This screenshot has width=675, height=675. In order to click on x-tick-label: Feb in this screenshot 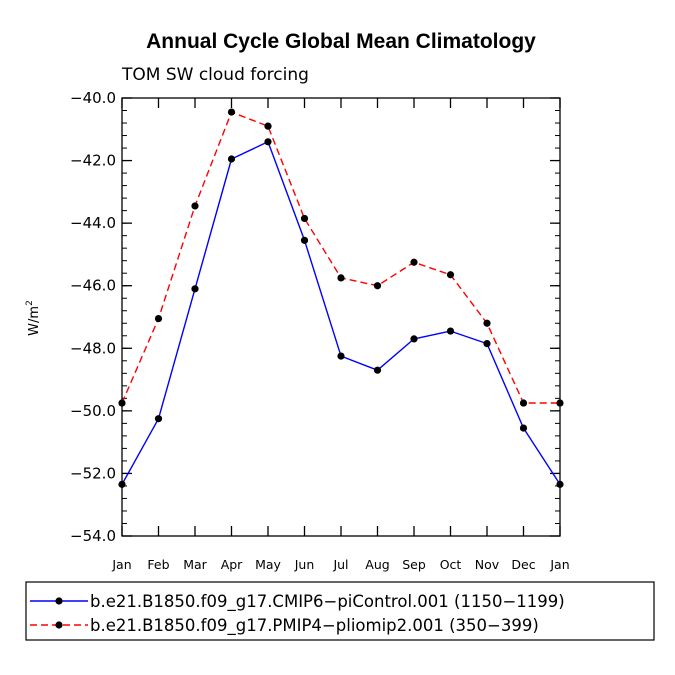, I will do `click(158, 564)`.